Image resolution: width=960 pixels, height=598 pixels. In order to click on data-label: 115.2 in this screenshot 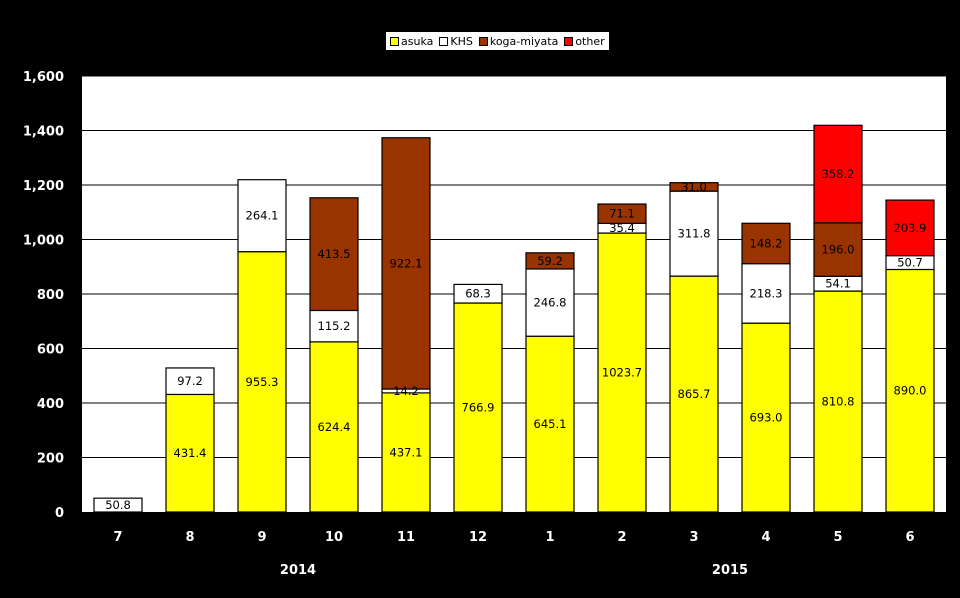, I will do `click(334, 326)`.